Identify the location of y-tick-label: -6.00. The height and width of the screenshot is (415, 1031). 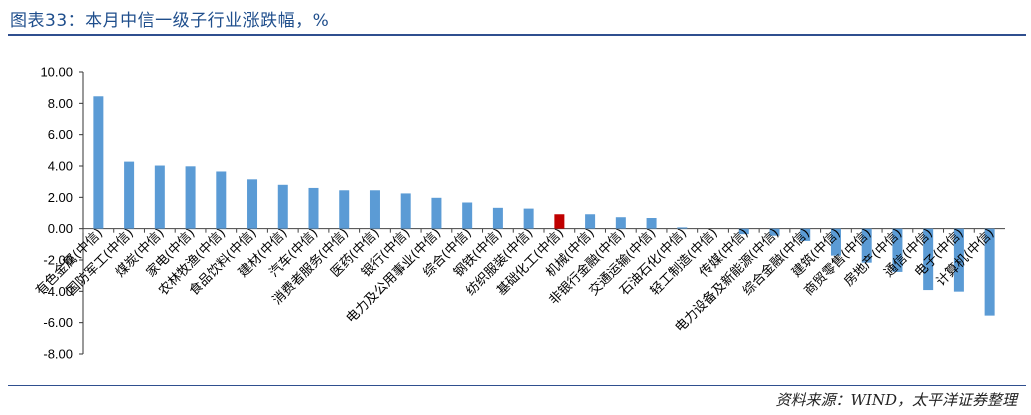
(58, 322).